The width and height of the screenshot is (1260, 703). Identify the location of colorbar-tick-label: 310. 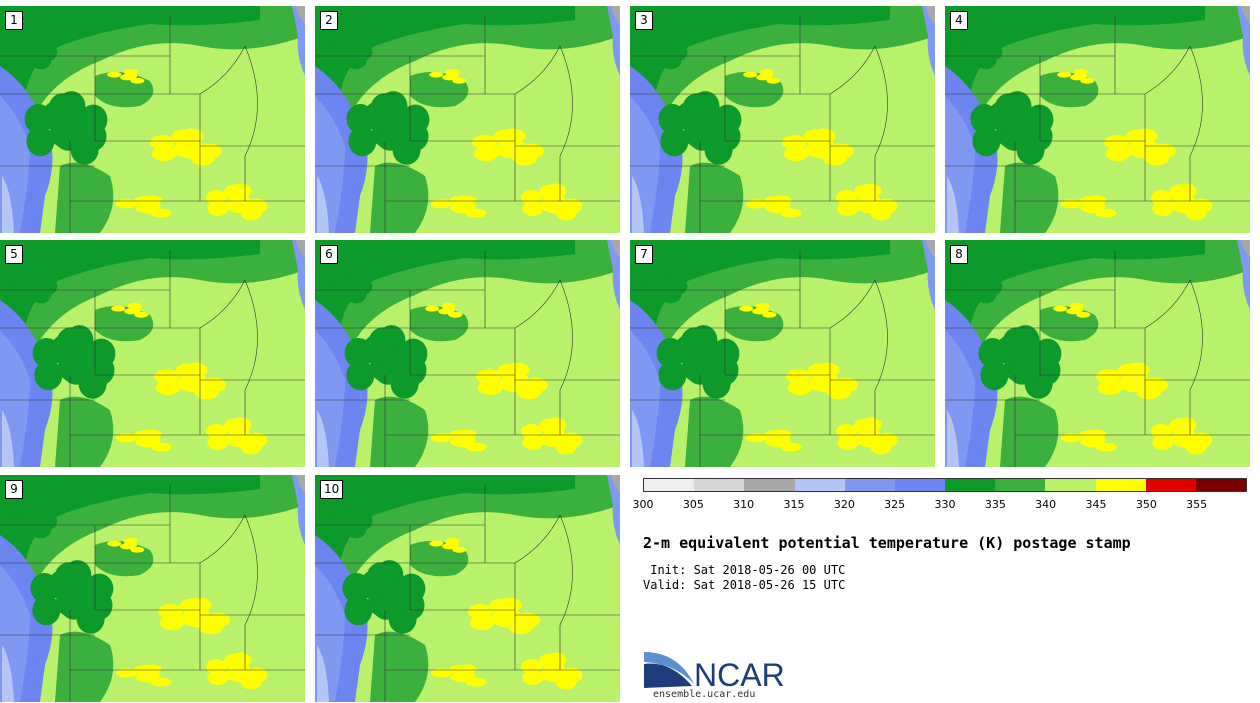
(744, 504).